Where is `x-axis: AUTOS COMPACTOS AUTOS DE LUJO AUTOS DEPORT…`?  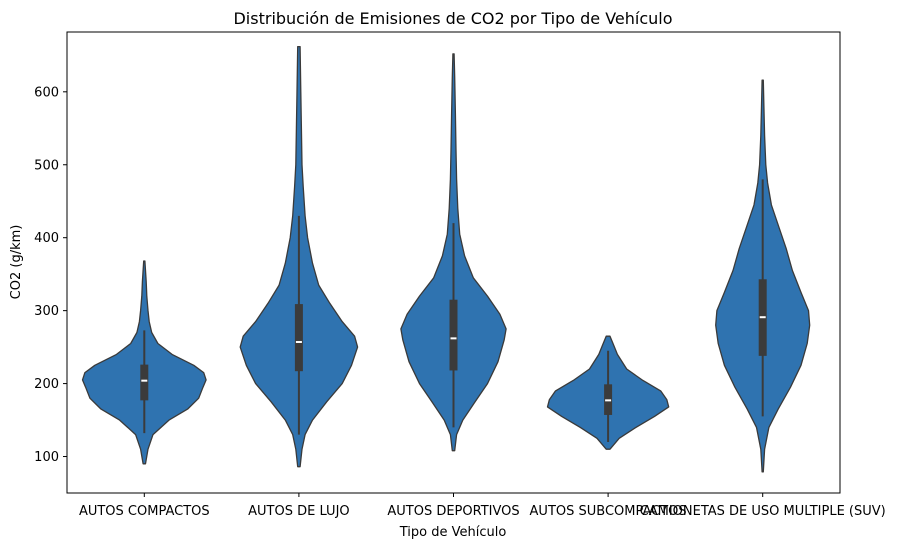
x-axis: AUTOS COMPACTOS AUTOS DE LUJO AUTOS DEPORT… is located at coordinates (482, 506).